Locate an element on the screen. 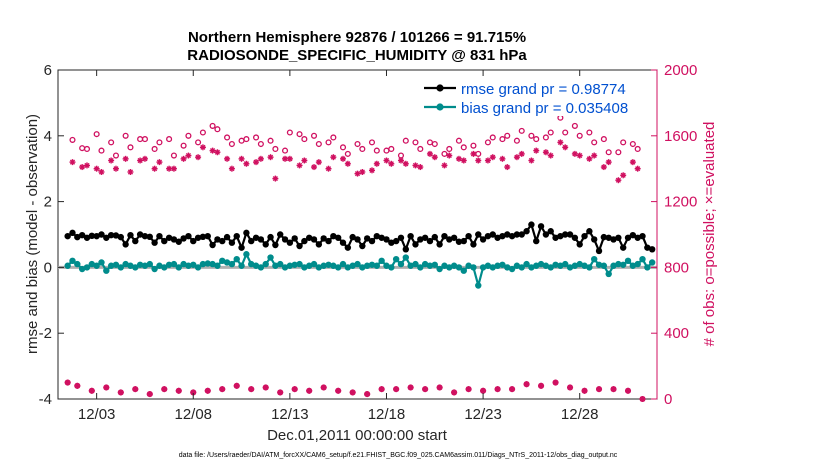 Image resolution: width=830 pixels, height=470 pixels. y-tick-label: 2 is located at coordinates (48, 202).